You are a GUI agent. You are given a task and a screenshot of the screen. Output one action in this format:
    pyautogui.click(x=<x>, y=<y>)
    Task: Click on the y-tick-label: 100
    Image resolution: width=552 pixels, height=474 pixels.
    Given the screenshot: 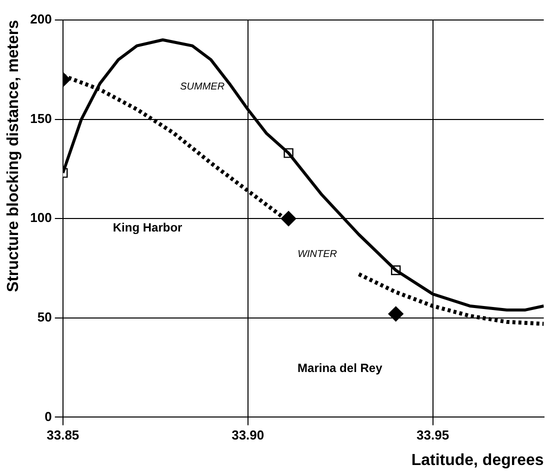 What is the action you would take?
    pyautogui.click(x=41, y=218)
    